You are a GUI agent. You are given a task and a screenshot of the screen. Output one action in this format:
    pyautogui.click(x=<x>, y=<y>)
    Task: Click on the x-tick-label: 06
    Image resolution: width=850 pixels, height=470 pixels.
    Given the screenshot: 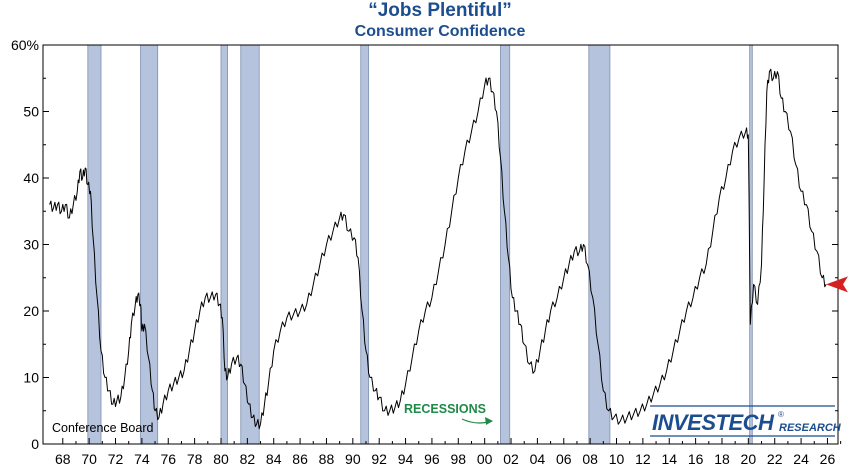 What is the action you would take?
    pyautogui.click(x=564, y=459)
    